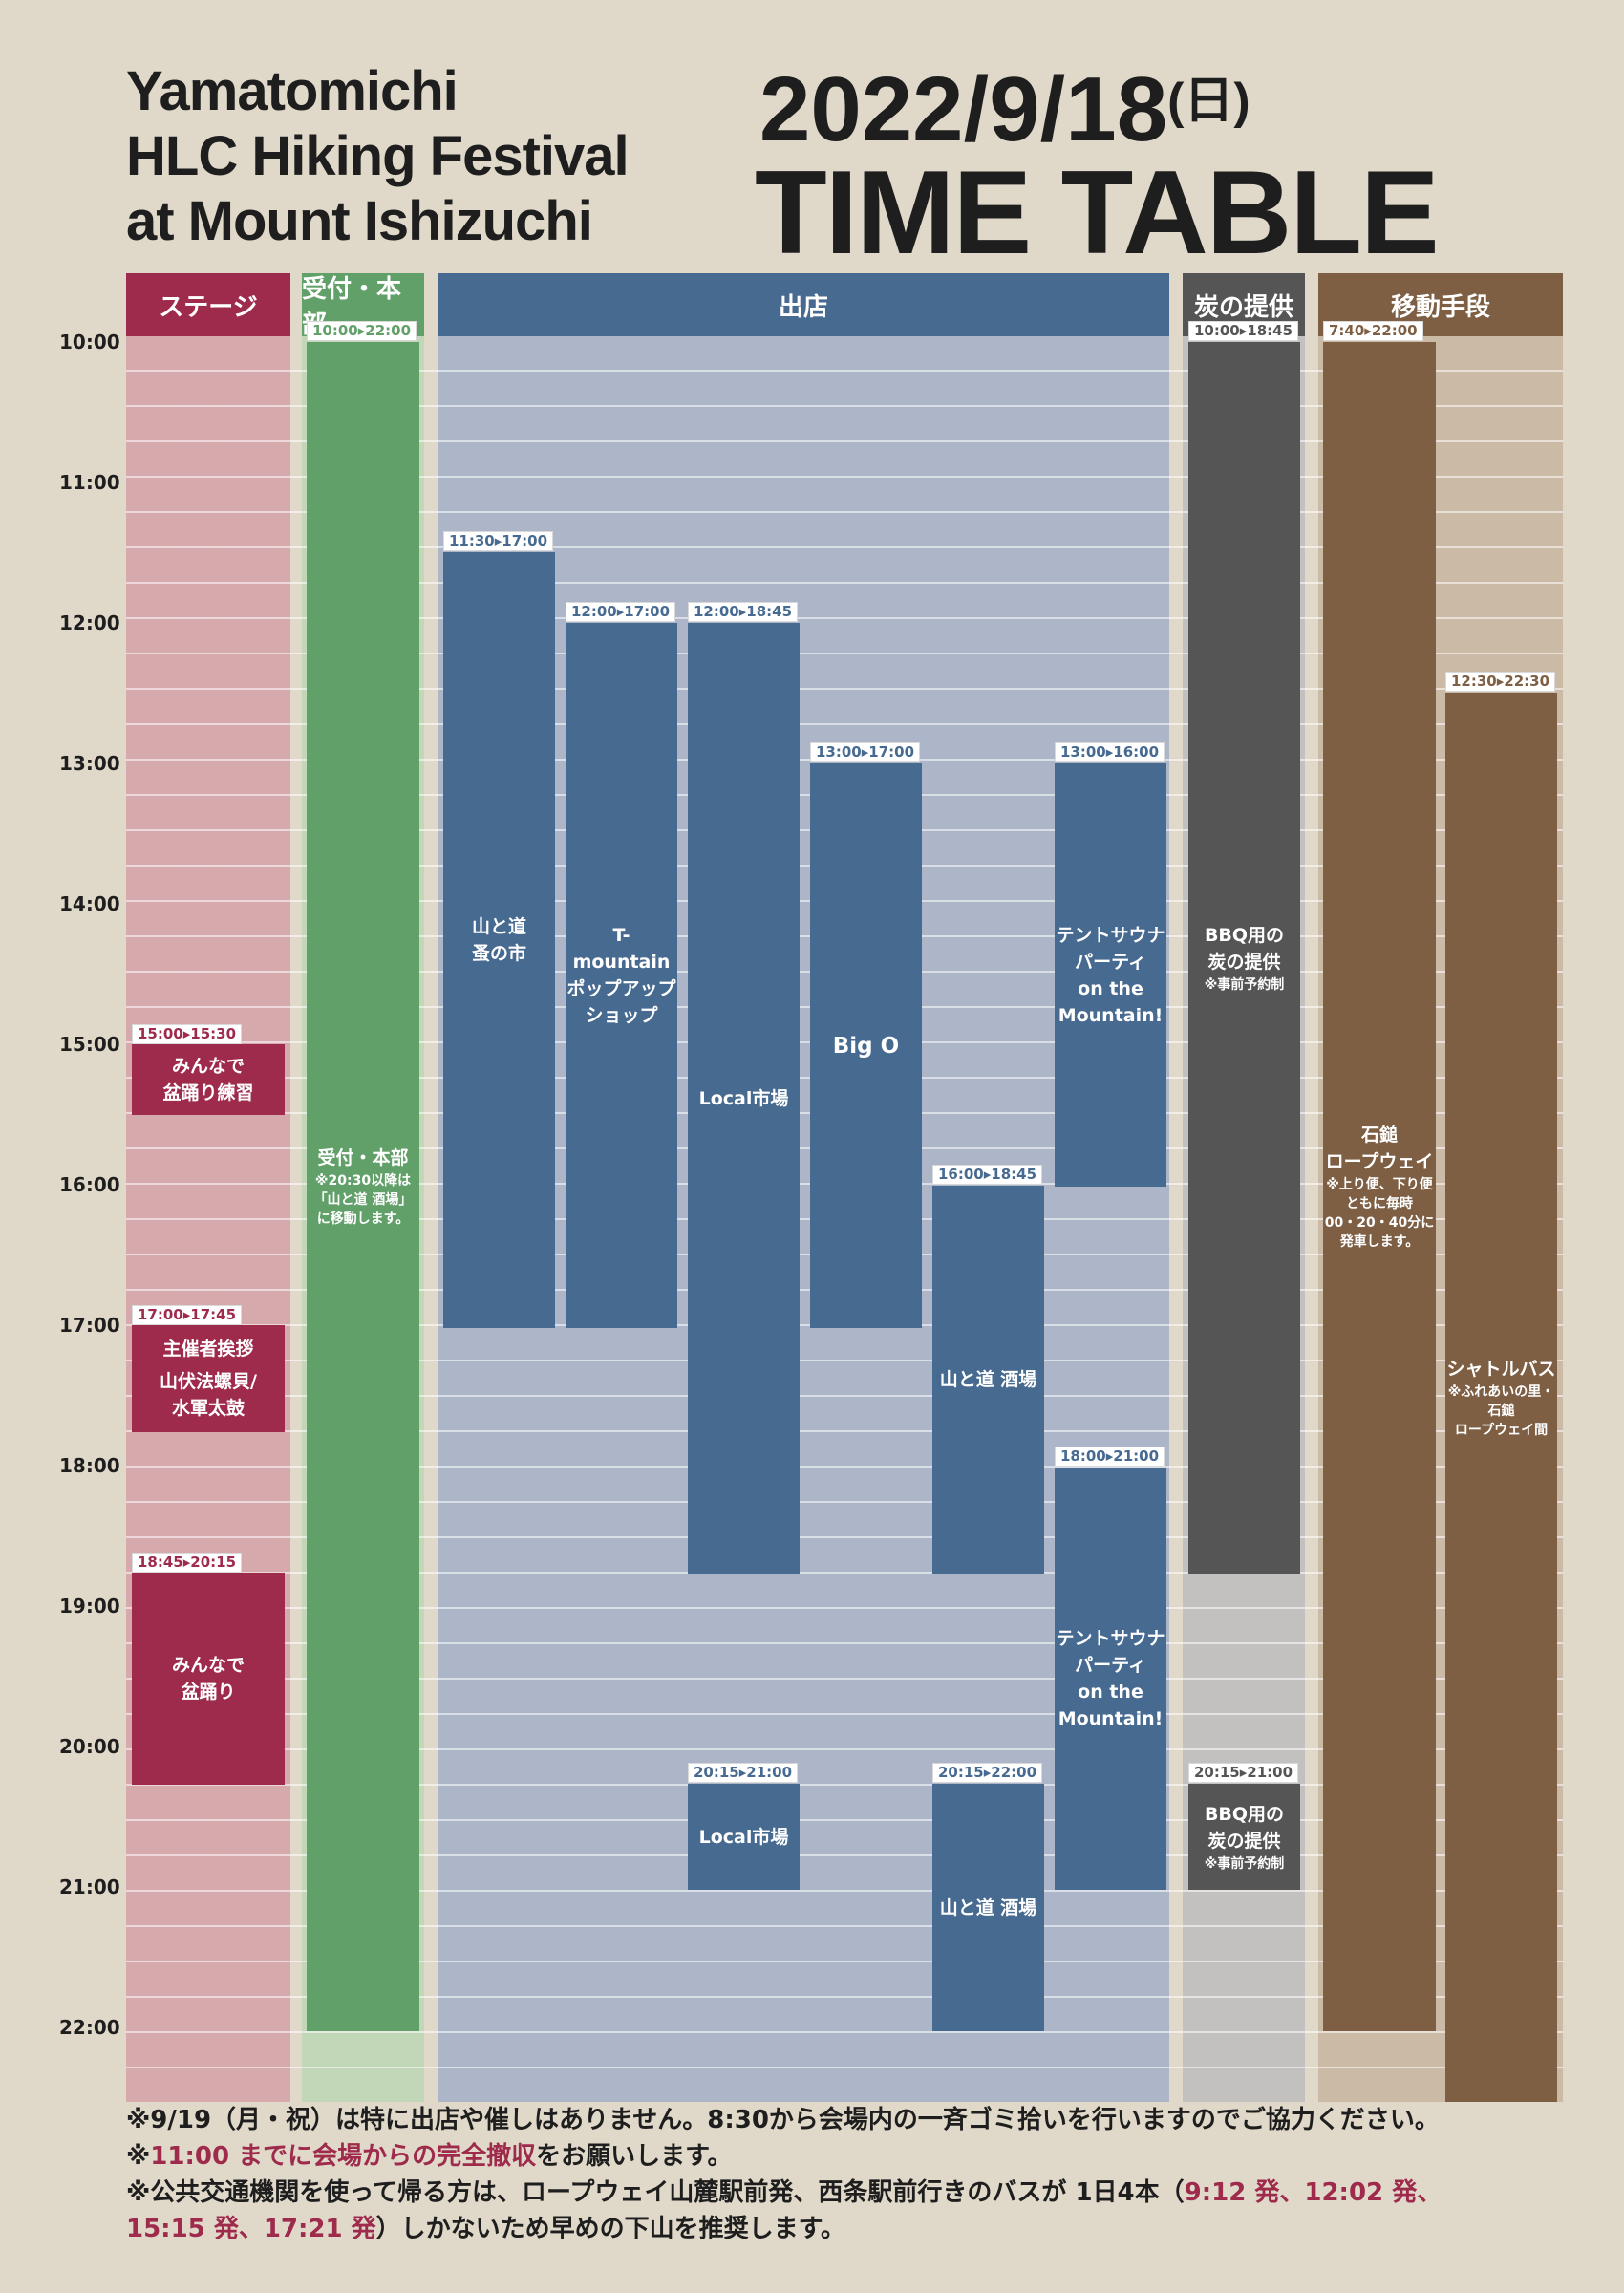 This screenshot has height=2293, width=1624. Describe the element at coordinates (90, 903) in the screenshot. I see `time-label: 14:00` at that location.